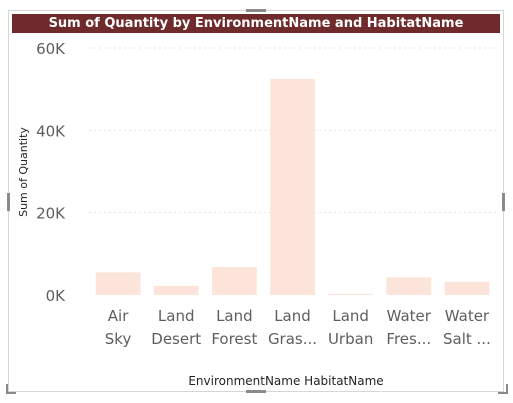 This screenshot has height=403, width=513. I want to click on resize-handle-bottom, so click(256, 391).